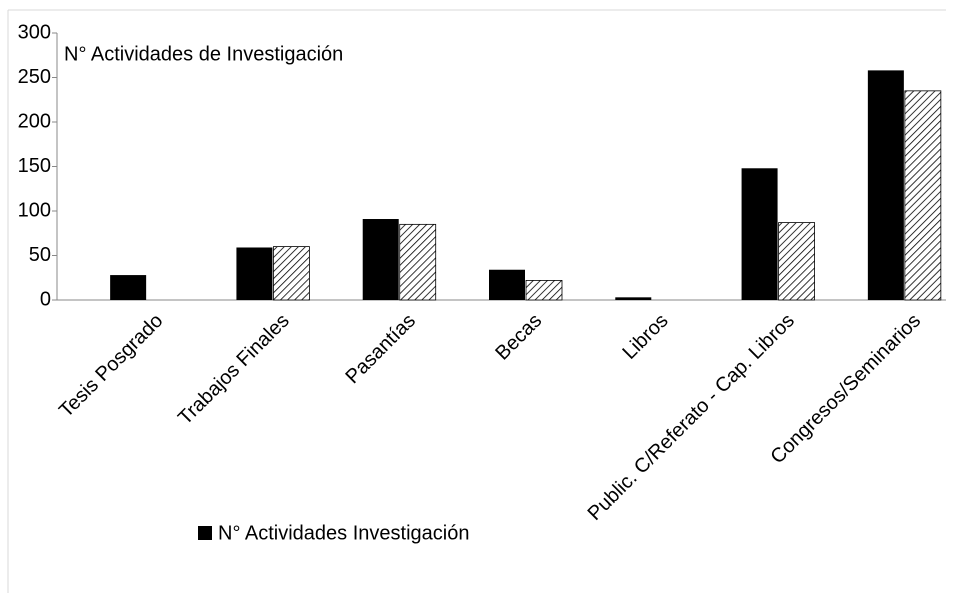  I want to click on y-tick-label: 0, so click(45, 299).